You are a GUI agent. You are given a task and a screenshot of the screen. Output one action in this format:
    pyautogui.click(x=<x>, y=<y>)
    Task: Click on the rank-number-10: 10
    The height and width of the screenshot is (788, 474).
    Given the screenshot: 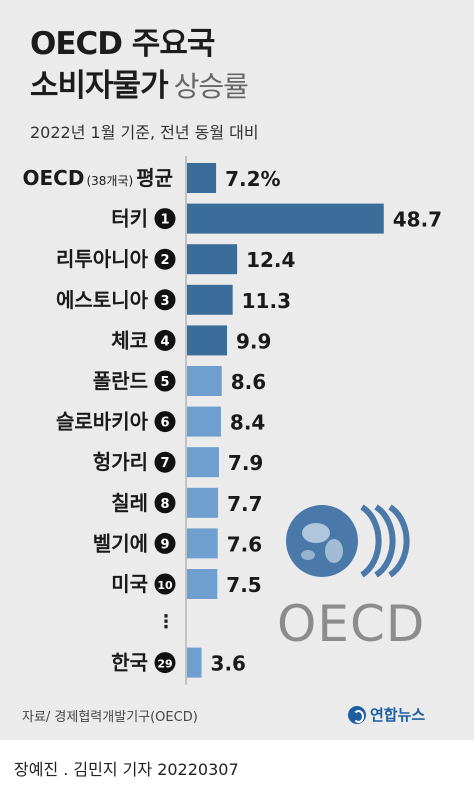 What is the action you would take?
    pyautogui.click(x=165, y=585)
    